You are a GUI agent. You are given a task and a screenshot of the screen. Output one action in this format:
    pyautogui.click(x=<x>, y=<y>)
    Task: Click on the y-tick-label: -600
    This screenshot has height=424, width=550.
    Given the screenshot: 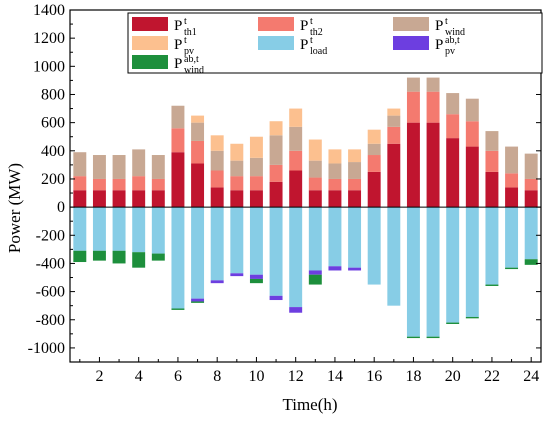 What is the action you would take?
    pyautogui.click(x=50, y=292)
    